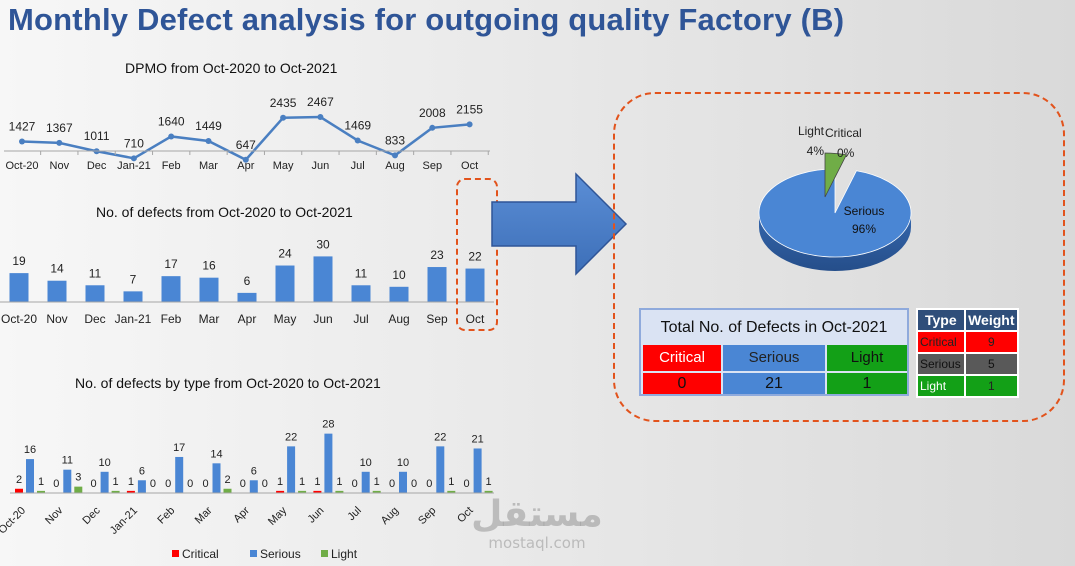  What do you see at coordinates (171, 319) in the screenshot?
I see `defects-tick-label: Feb` at bounding box center [171, 319].